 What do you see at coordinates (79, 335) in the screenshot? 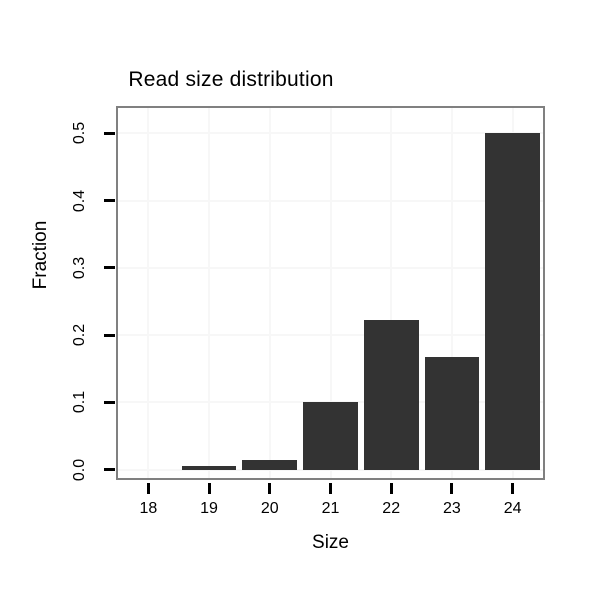
I see `y-axis-tick-label: 0.2` at bounding box center [79, 335].